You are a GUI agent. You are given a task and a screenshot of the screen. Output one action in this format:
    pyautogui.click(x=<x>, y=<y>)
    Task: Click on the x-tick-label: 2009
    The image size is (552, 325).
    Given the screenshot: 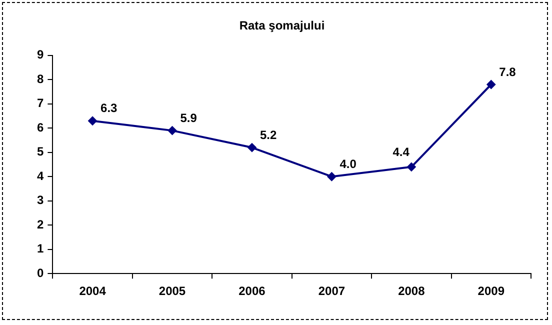 What is the action you would take?
    pyautogui.click(x=491, y=291)
    